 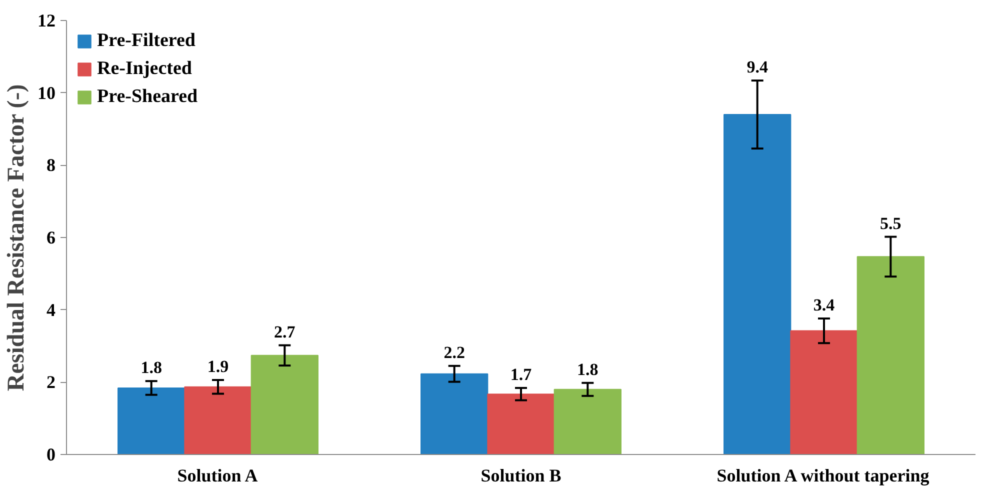 I want to click on x-tick-label: Solution A, so click(x=217, y=476).